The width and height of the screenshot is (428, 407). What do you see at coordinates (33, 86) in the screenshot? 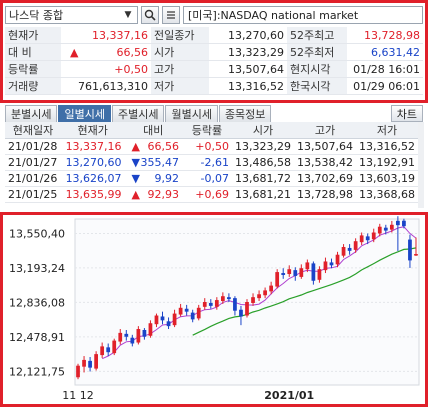
I see `quote-label: 거래량` at bounding box center [33, 86].